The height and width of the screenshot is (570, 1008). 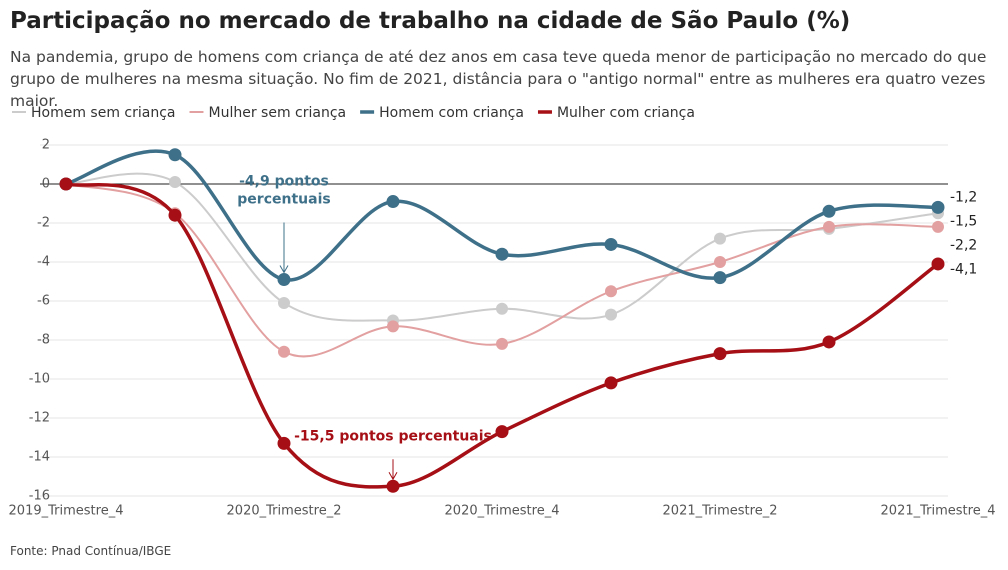 What do you see at coordinates (43, 301) in the screenshot?
I see `y-tick-label: -6` at bounding box center [43, 301].